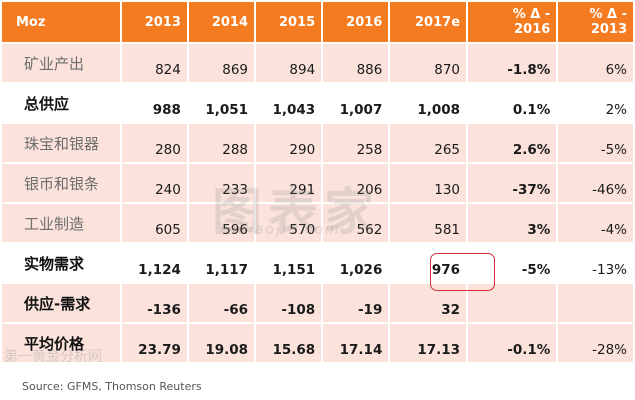 The height and width of the screenshot is (400, 635). Describe the element at coordinates (512, 343) in the screenshot. I see `table-cell: -0.1%` at that location.